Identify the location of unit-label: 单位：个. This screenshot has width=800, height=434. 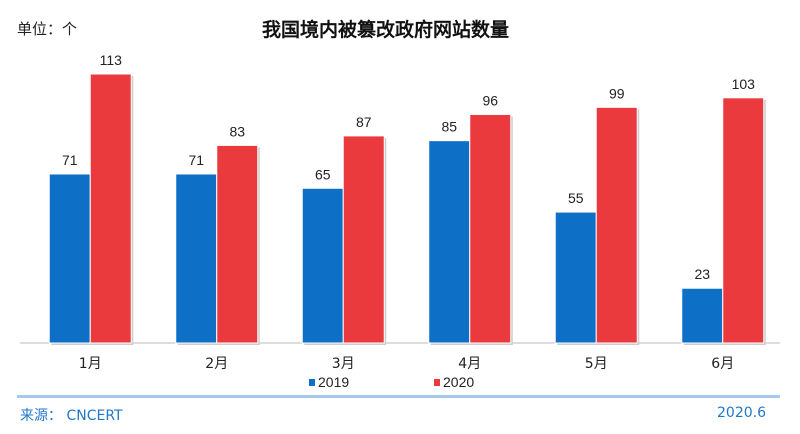
(47, 29).